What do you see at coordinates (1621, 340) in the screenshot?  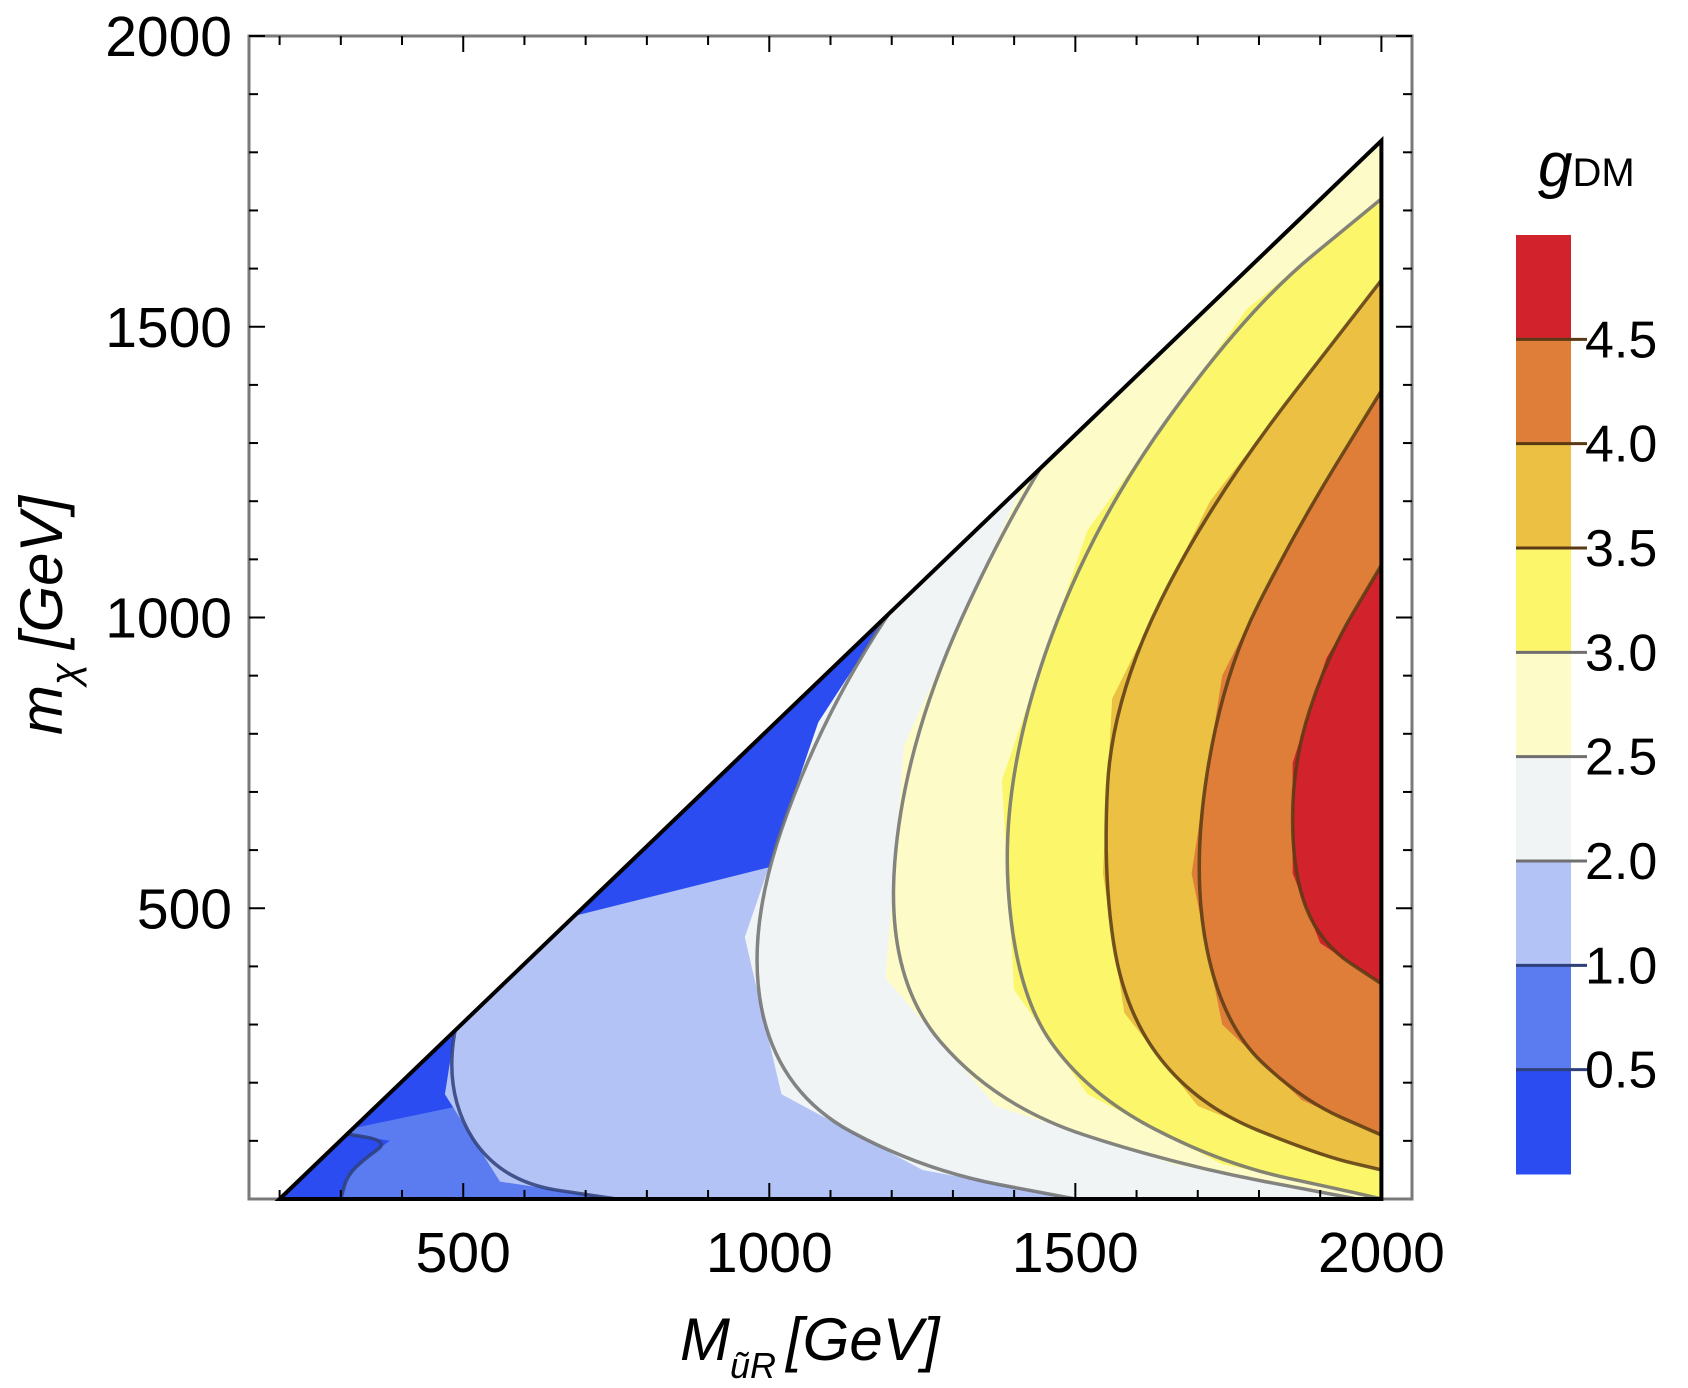 I see `colorbar-tick-label: 4.5` at bounding box center [1621, 340].